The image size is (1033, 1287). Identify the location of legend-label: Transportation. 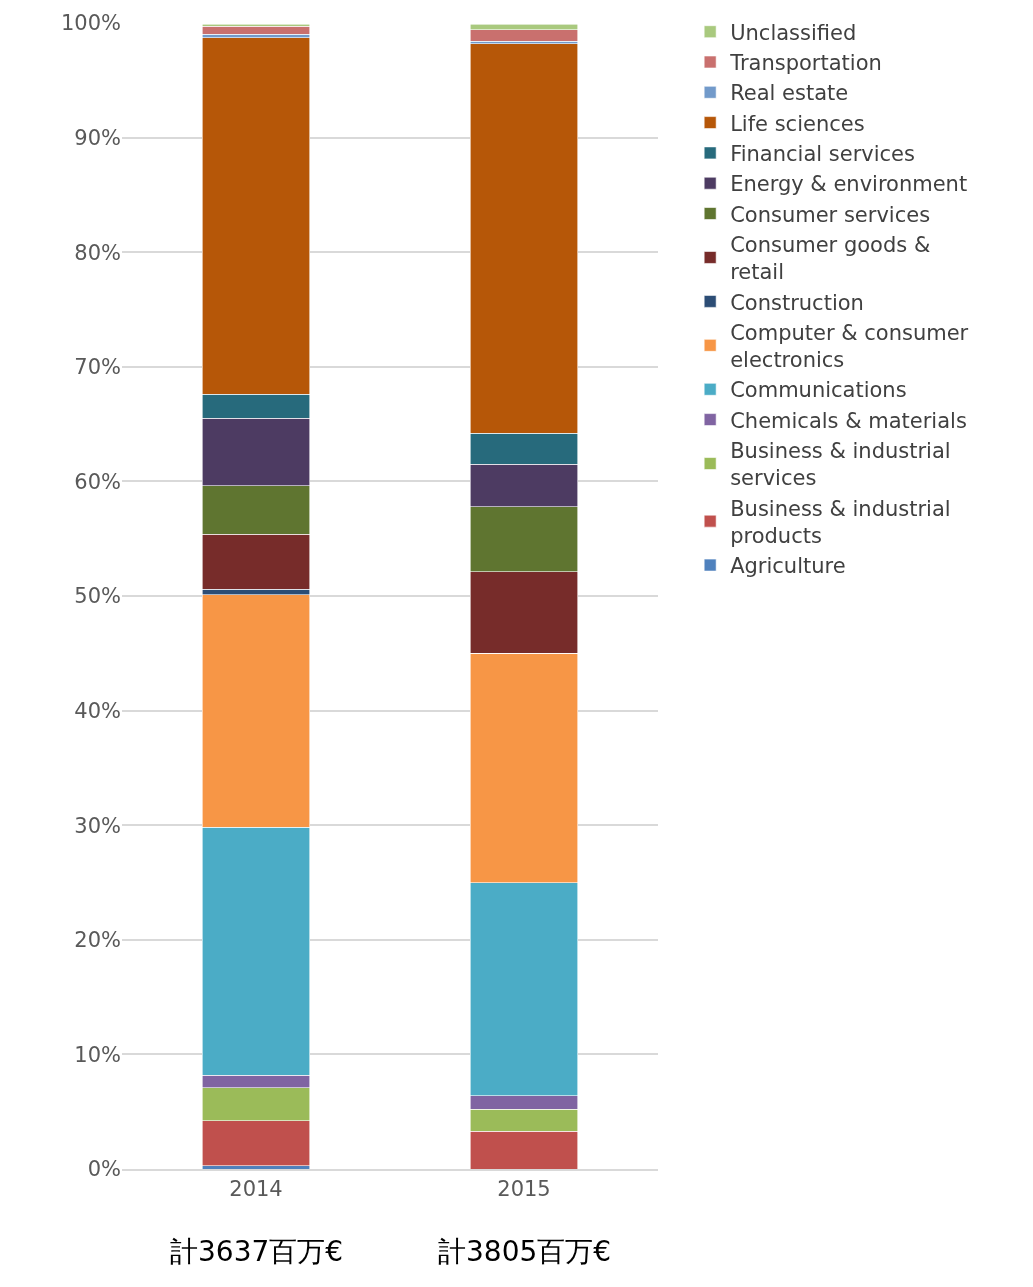
(805, 63).